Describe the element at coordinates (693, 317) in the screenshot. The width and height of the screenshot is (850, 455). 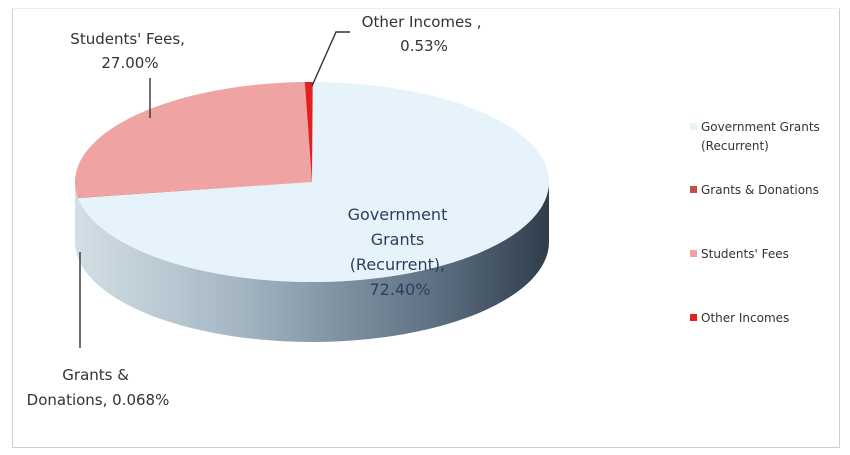
I see `legend-swatch-other-incomes` at that location.